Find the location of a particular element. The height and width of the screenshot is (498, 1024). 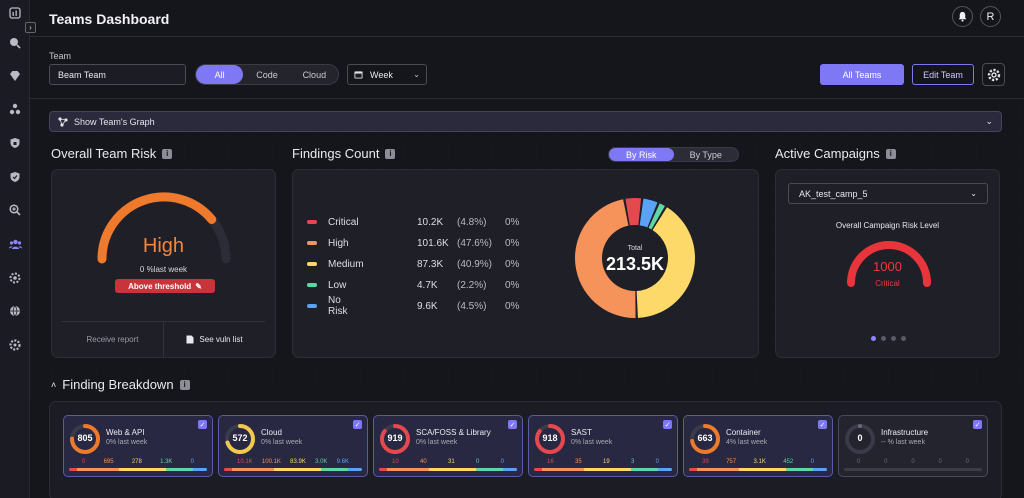

team-input is located at coordinates (117, 74).